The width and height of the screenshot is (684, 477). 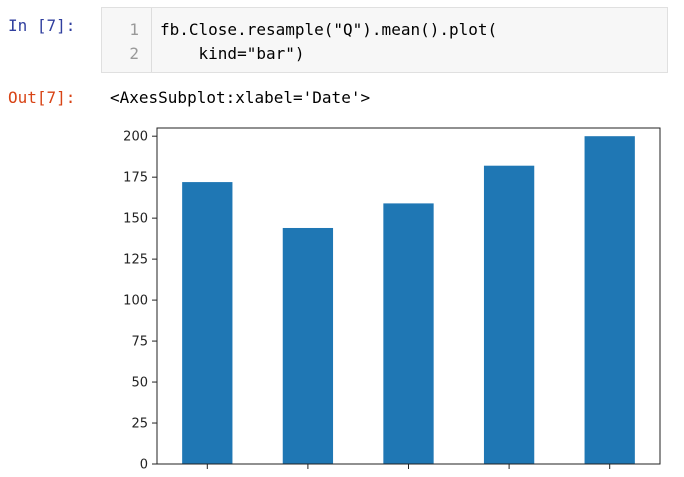 What do you see at coordinates (42, 97) in the screenshot?
I see `output-prompt: Out[7]:` at bounding box center [42, 97].